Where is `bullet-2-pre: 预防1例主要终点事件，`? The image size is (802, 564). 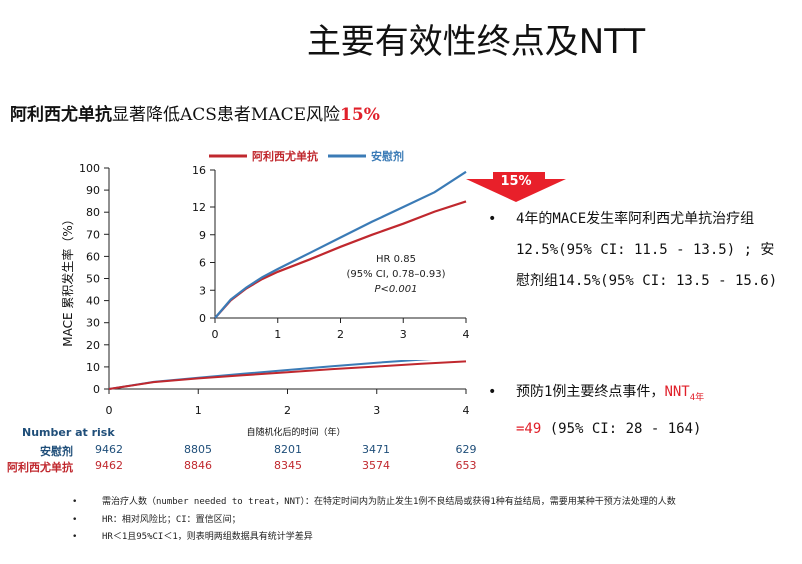 bullet-2-pre: 预防1例主要终点事件， is located at coordinates (590, 392).